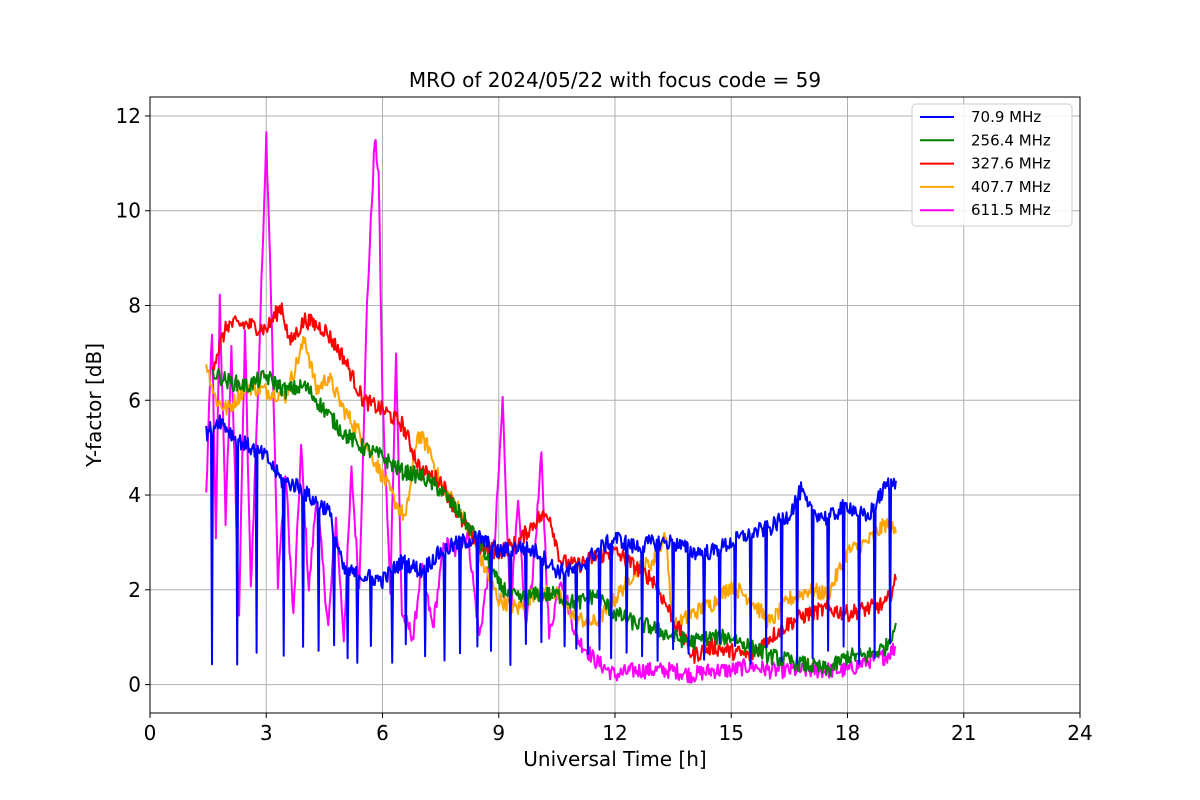  Describe the element at coordinates (134, 495) in the screenshot. I see `y-tick-label: 4` at that location.